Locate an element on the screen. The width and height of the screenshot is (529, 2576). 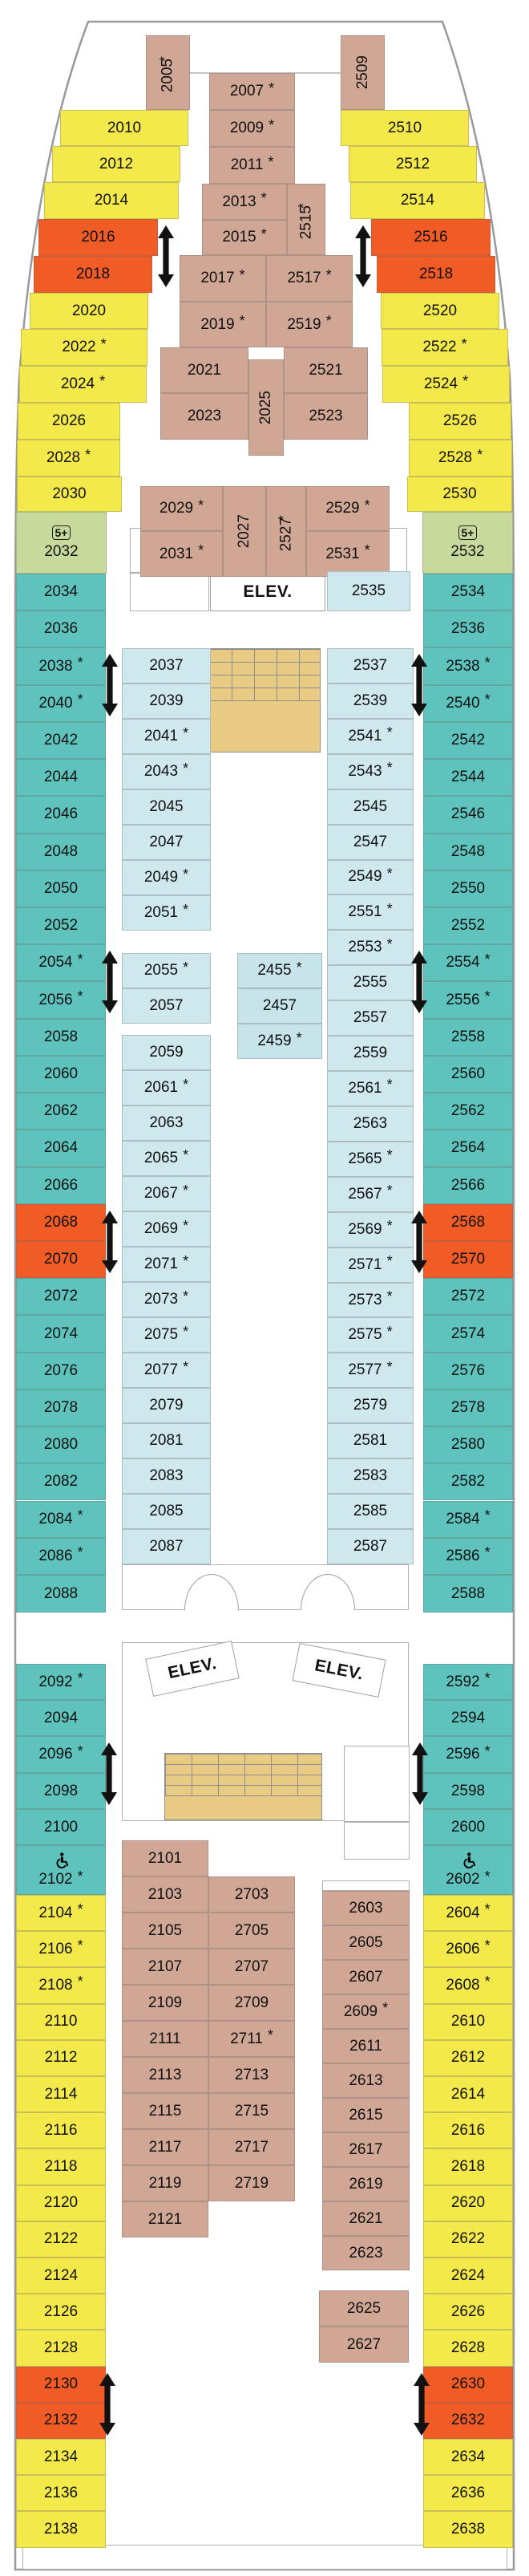
cabin-2067: 2067 * is located at coordinates (166, 1193).